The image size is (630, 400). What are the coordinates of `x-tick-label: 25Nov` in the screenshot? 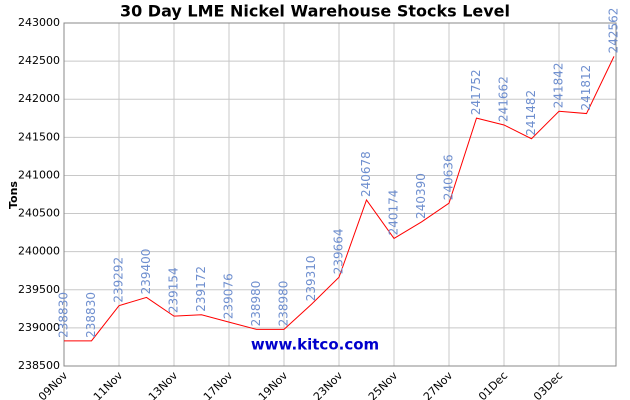 It's located at (383, 384).